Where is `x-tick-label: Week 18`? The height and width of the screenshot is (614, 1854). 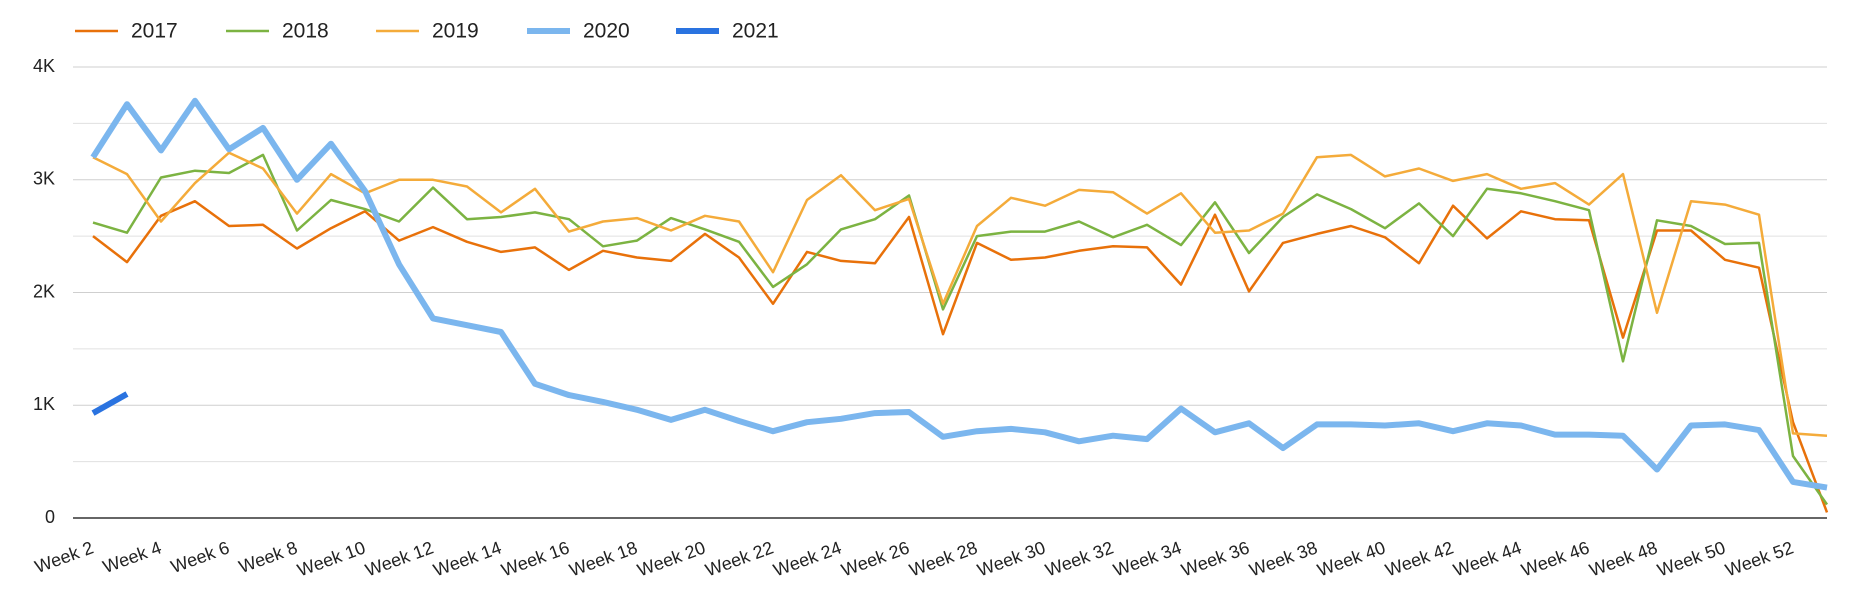
x-tick-label: Week 18 is located at coordinates (603, 558).